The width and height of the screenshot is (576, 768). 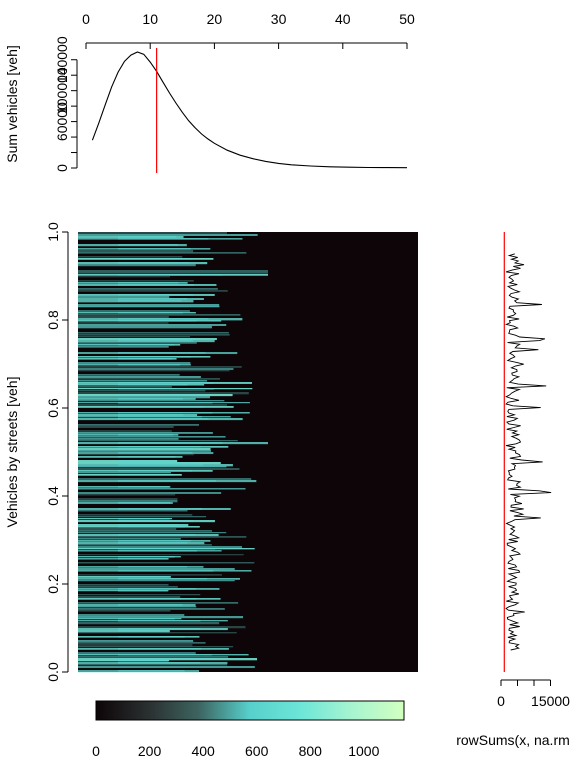 What do you see at coordinates (150, 751) in the screenshot?
I see `colorbar-tick-label: 200` at bounding box center [150, 751].